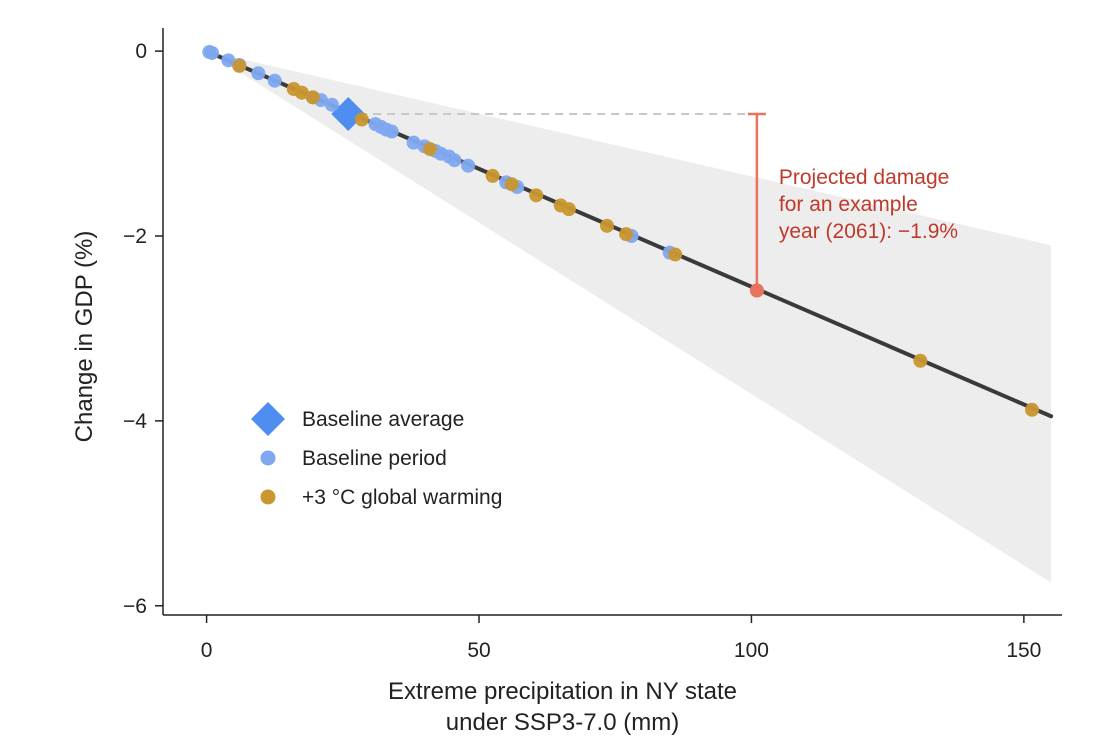 This screenshot has height=737, width=1118. I want to click on y-tick-label: −4, so click(135, 421).